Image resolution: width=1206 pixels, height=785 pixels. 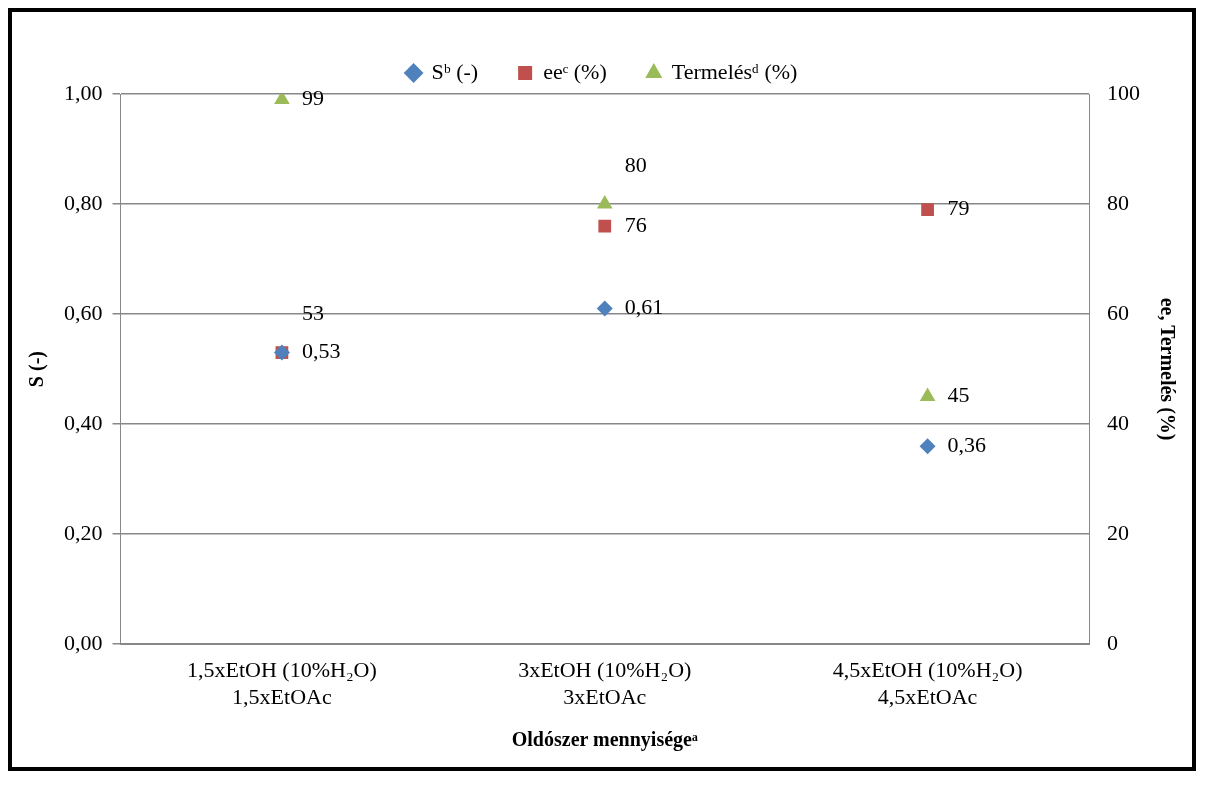 What do you see at coordinates (312, 98) in the screenshot?
I see `data-label: 99` at bounding box center [312, 98].